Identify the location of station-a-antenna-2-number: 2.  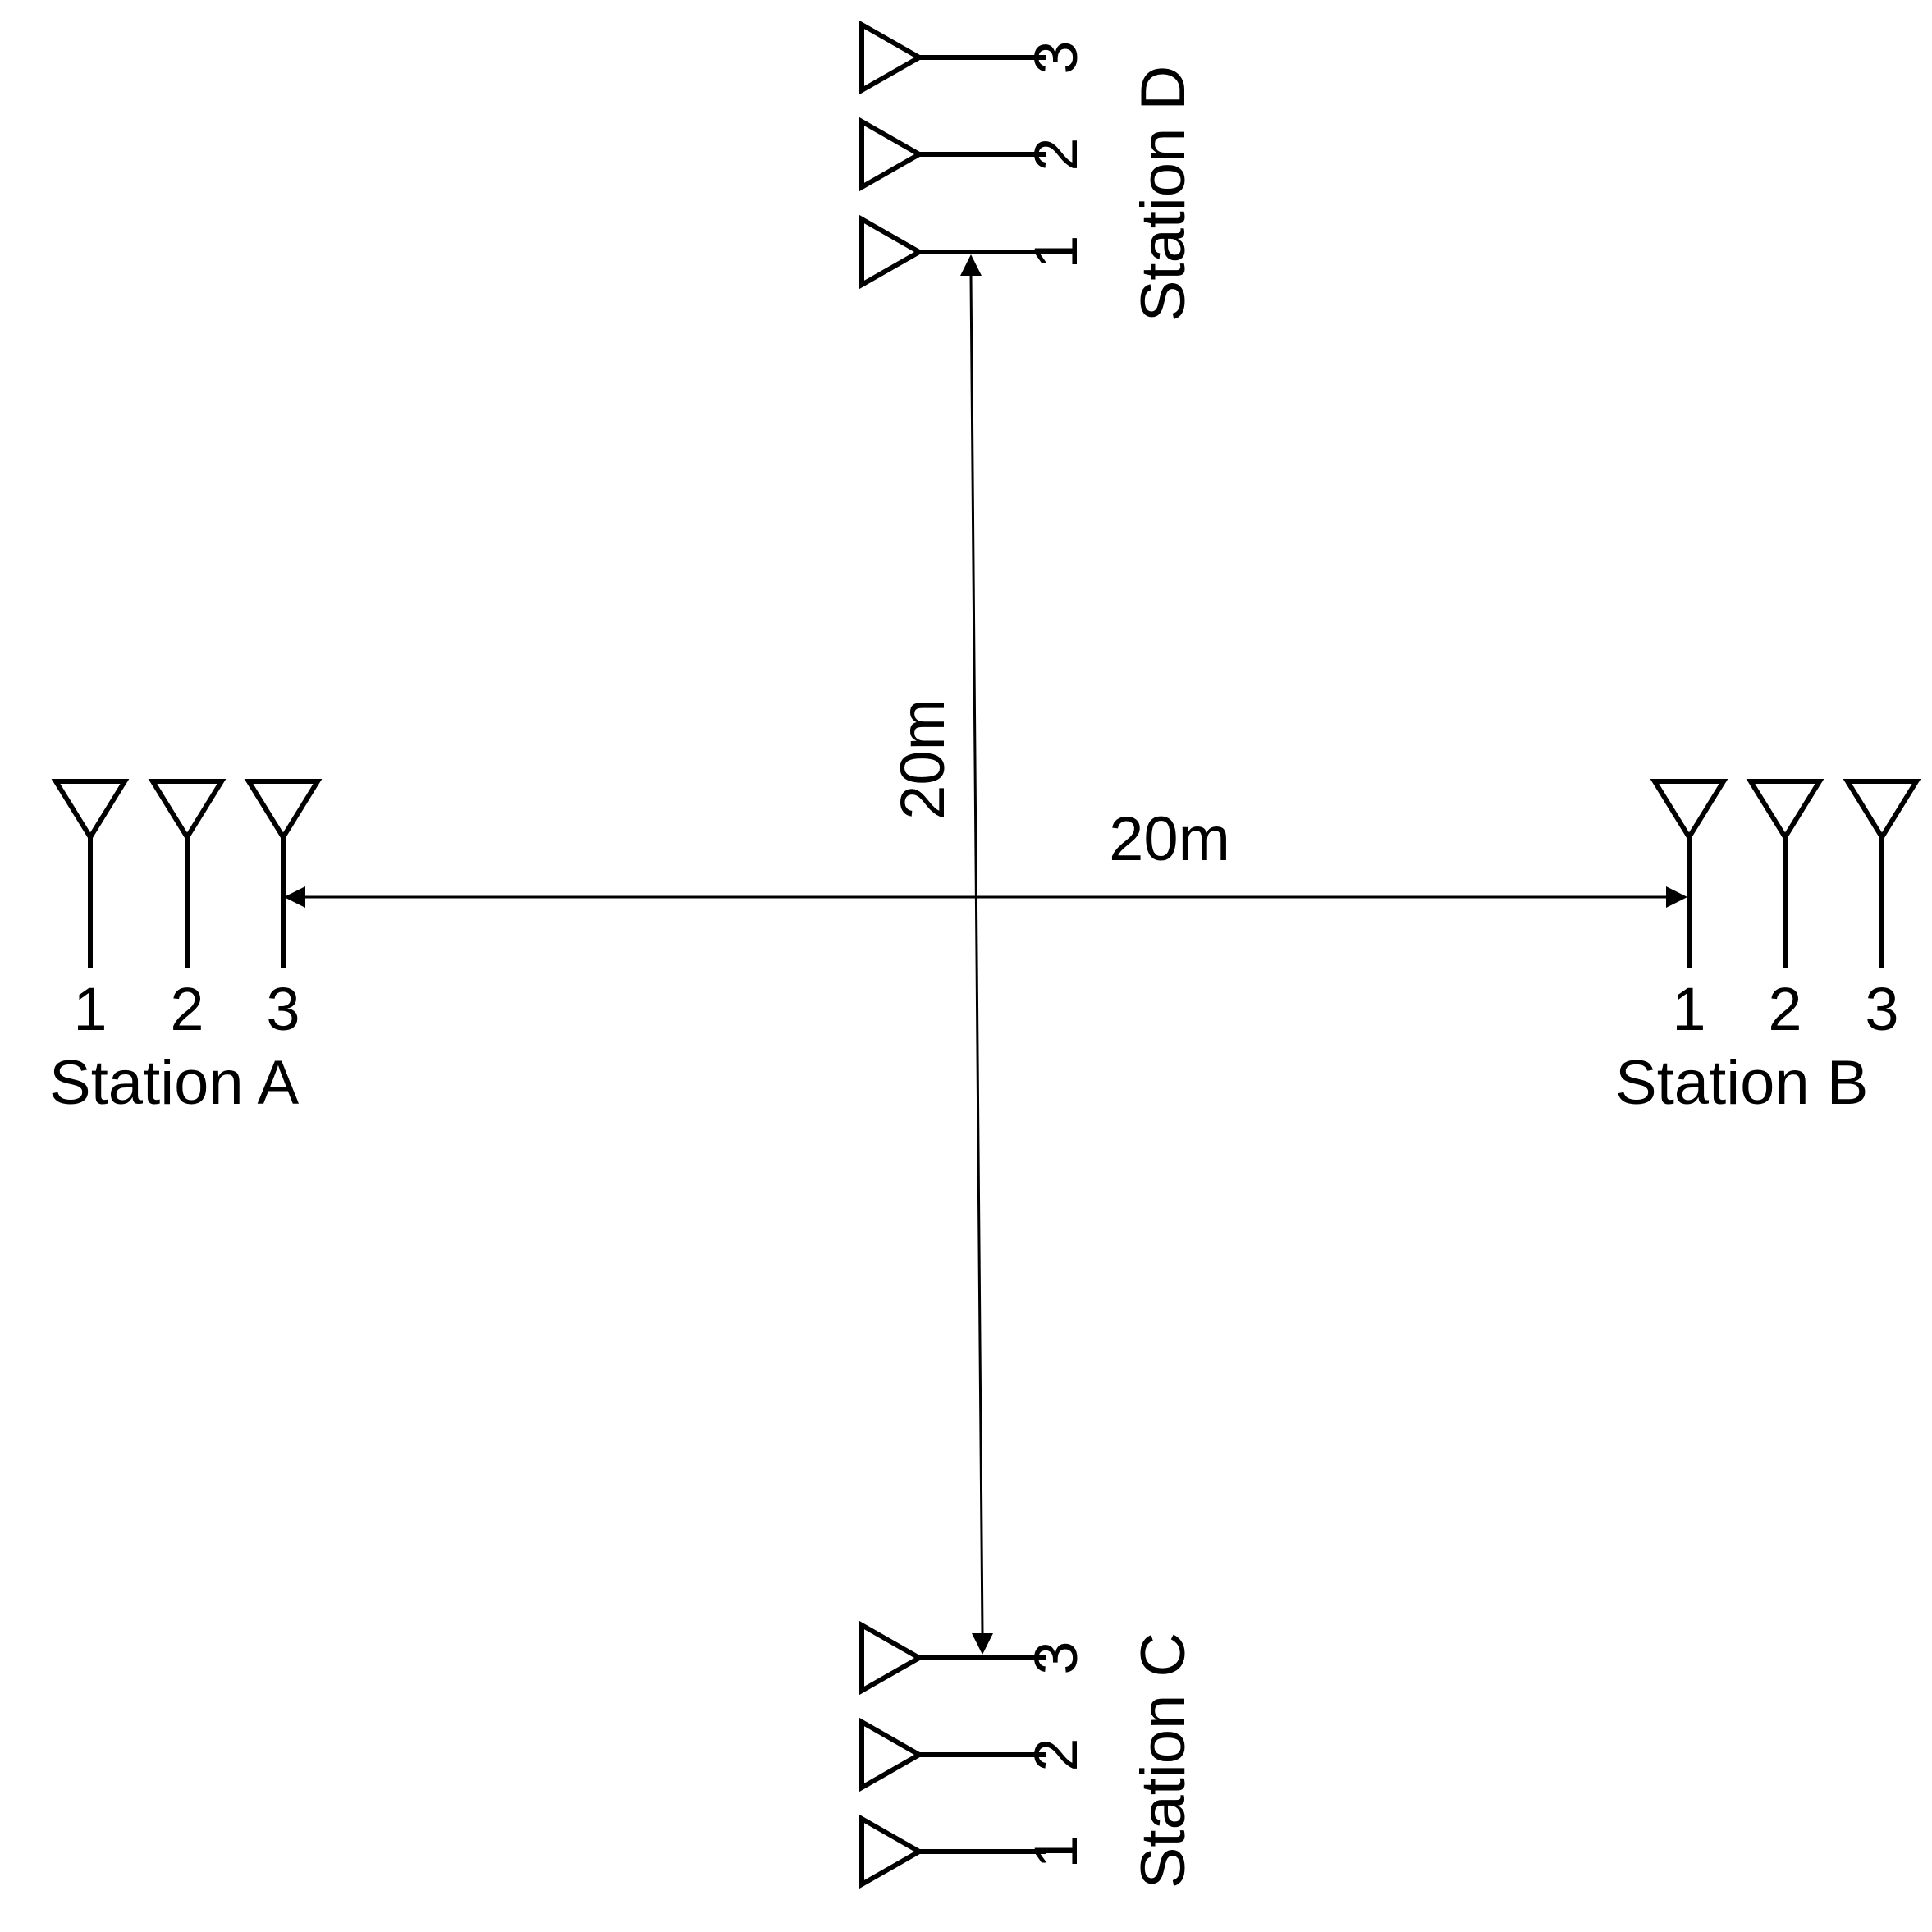
(187, 1009).